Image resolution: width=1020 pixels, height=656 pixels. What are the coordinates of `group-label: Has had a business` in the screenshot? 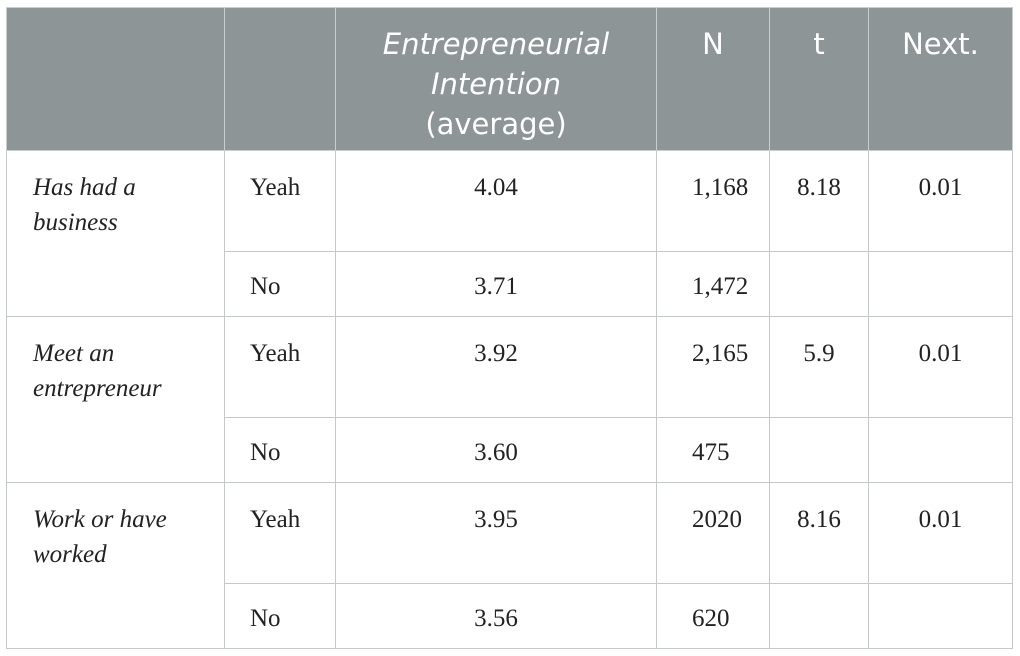 It's located at (115, 233).